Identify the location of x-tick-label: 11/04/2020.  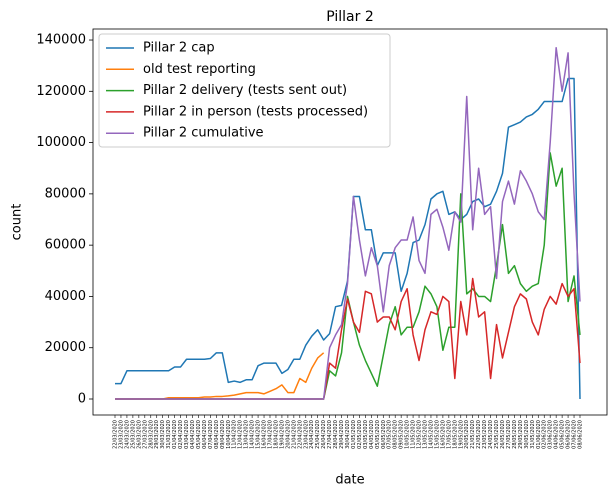
(235, 434).